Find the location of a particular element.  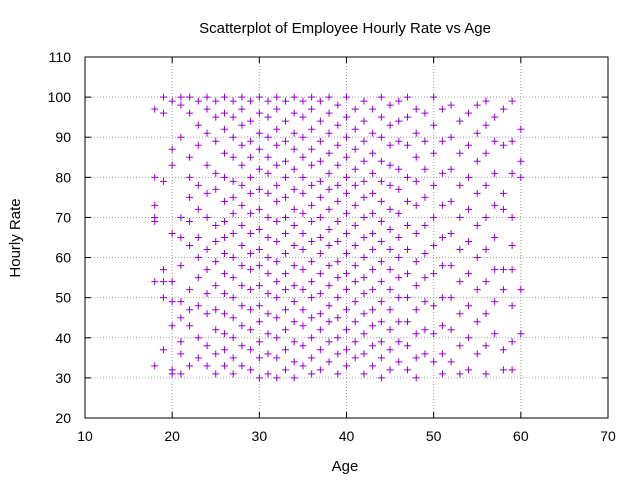

x-tick-label: 10 is located at coordinates (85, 436).